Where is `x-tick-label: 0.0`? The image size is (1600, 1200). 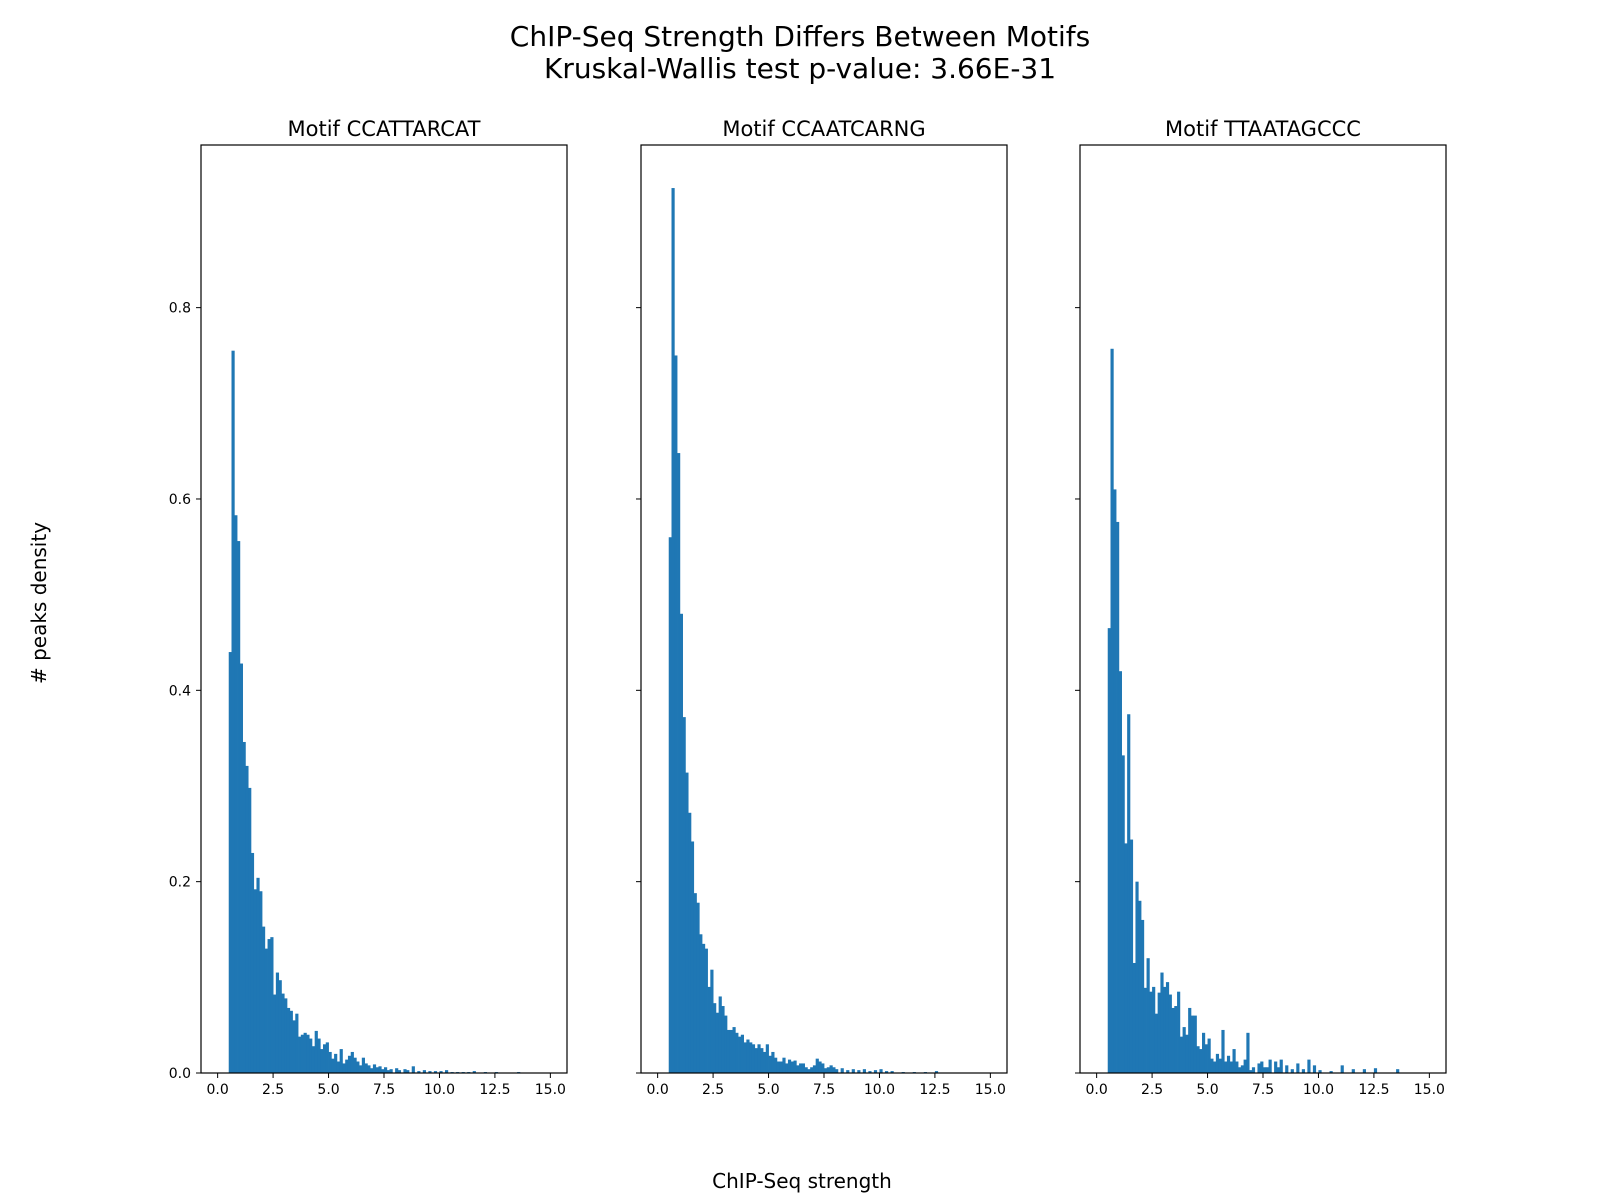 x-tick-label: 0.0 is located at coordinates (218, 1090).